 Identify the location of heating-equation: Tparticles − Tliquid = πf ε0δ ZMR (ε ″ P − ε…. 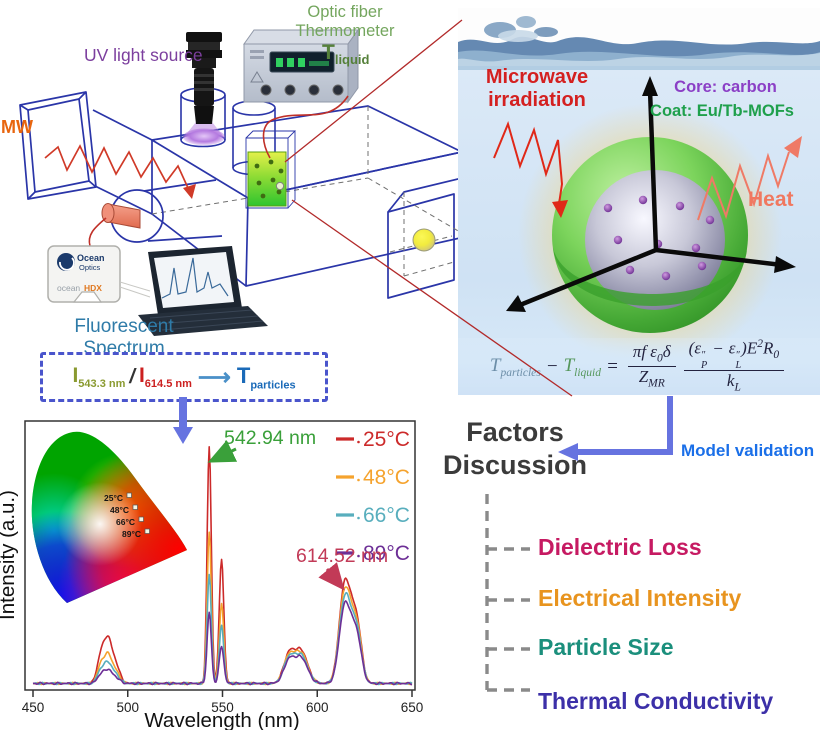
(639, 366).